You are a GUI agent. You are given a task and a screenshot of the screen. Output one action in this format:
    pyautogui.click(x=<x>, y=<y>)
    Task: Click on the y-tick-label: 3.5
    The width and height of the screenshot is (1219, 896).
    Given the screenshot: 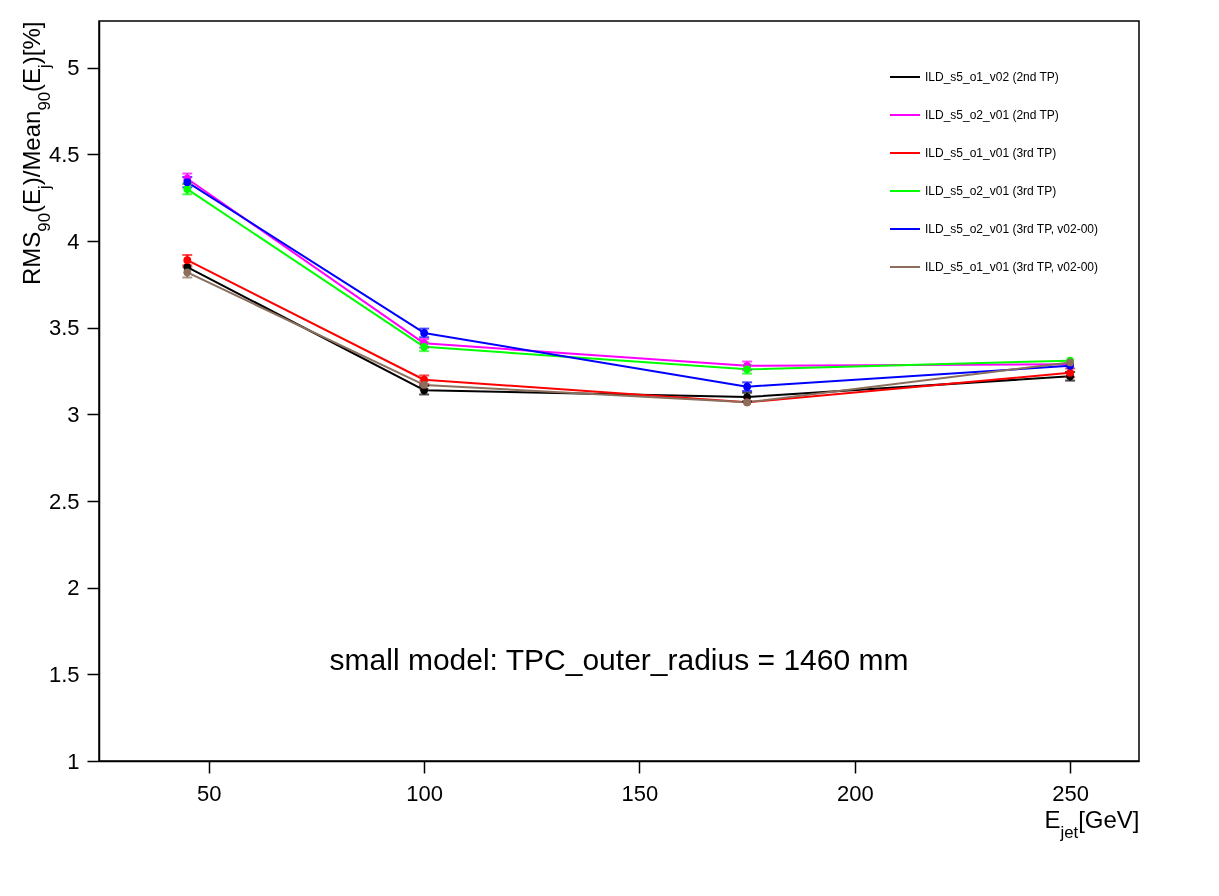 What is the action you would take?
    pyautogui.click(x=64, y=328)
    